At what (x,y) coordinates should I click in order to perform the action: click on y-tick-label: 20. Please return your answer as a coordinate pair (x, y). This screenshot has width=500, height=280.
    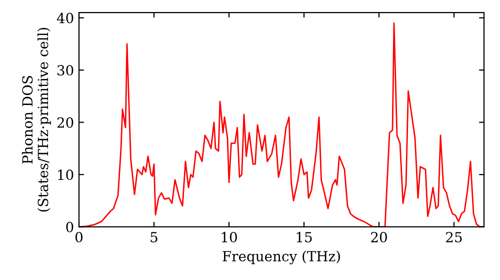
    Looking at the image, I should click on (65, 122).